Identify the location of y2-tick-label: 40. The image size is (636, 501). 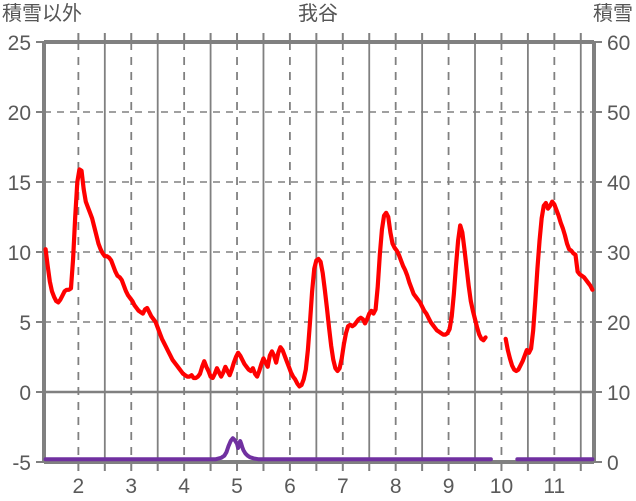
(618, 183).